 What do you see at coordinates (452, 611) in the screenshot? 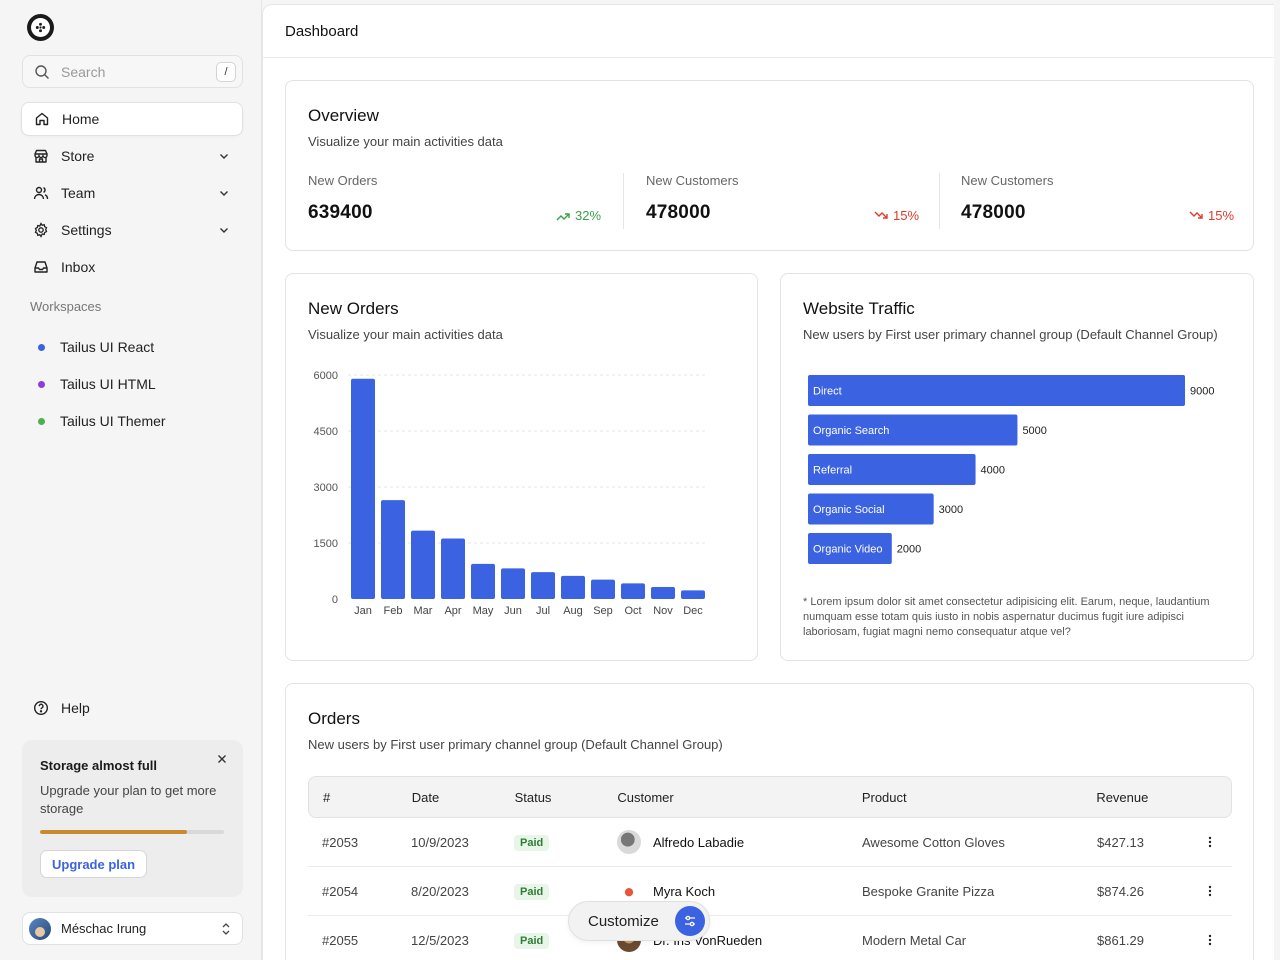
I see `x-tick-label: Apr` at bounding box center [452, 611].